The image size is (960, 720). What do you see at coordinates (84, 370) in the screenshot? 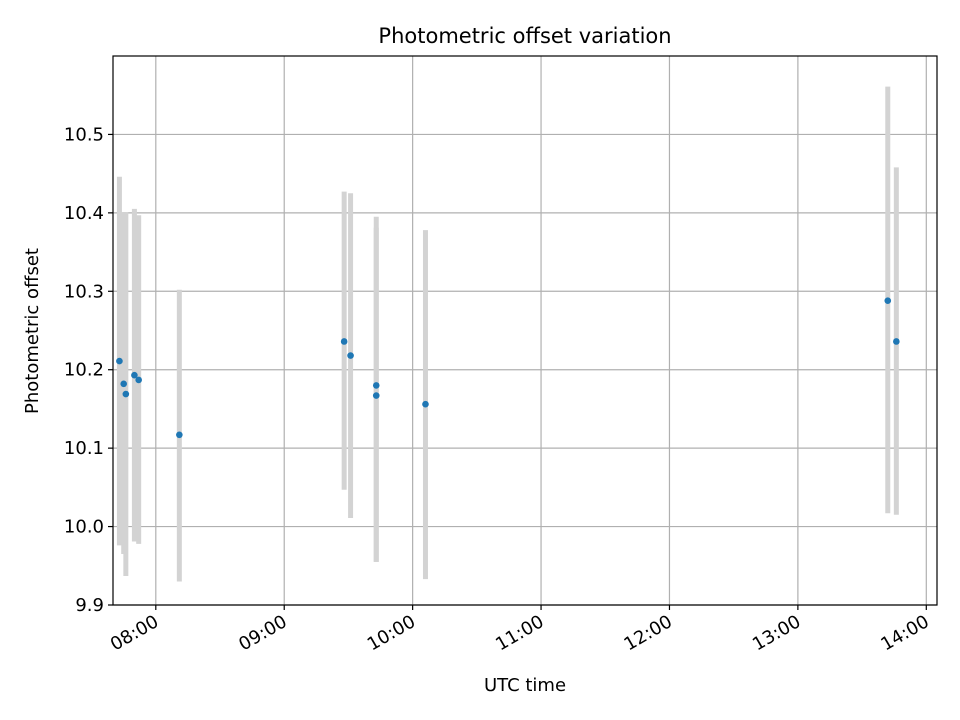
I see `y-tick-label: 10.2` at bounding box center [84, 370].